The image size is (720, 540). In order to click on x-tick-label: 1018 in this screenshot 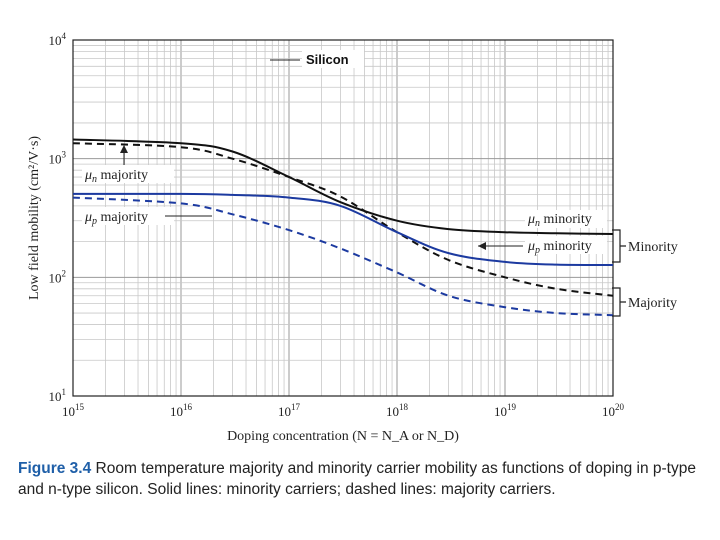, I will do `click(397, 410)`.